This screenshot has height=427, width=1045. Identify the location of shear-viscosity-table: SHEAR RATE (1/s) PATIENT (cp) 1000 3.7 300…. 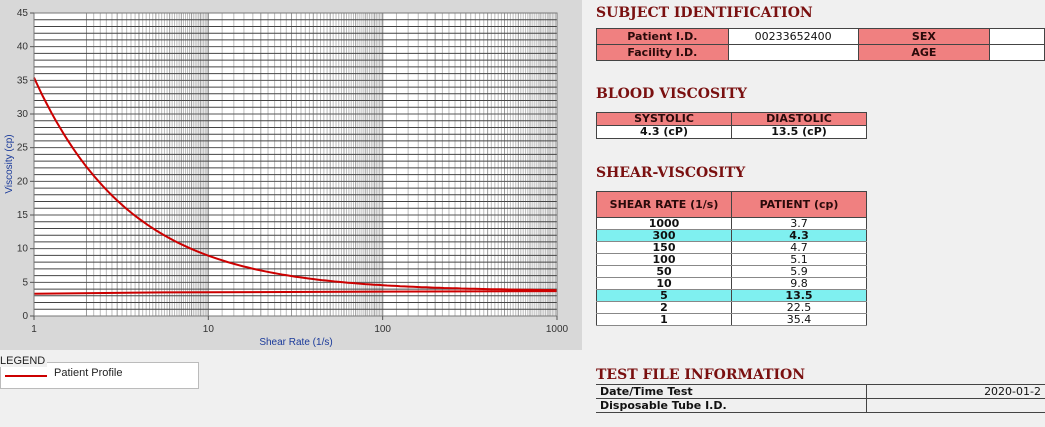
(731, 258).